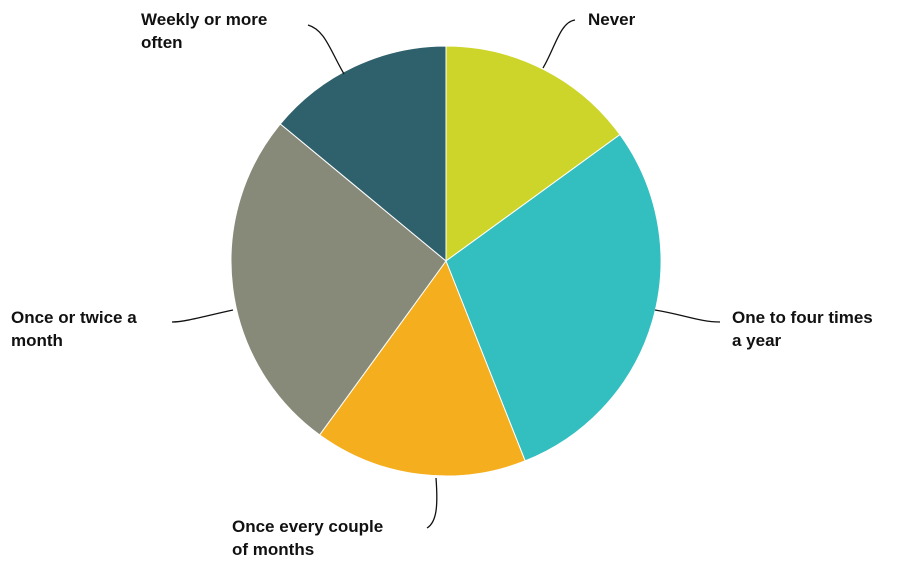  Describe the element at coordinates (363, 154) in the screenshot. I see `pie-slice-weekly-or-more-often` at that location.